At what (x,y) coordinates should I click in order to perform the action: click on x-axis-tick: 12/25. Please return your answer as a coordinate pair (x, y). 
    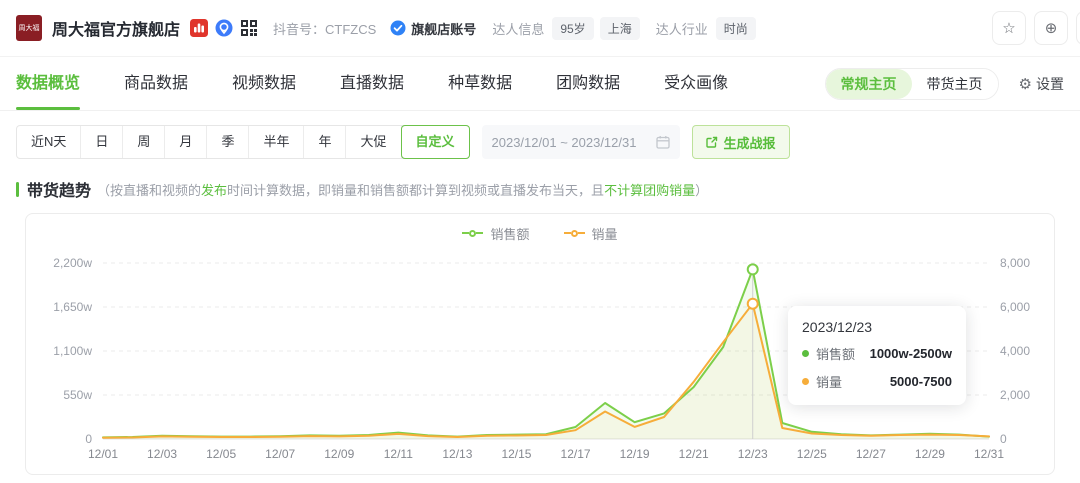
    Looking at the image, I should click on (812, 454).